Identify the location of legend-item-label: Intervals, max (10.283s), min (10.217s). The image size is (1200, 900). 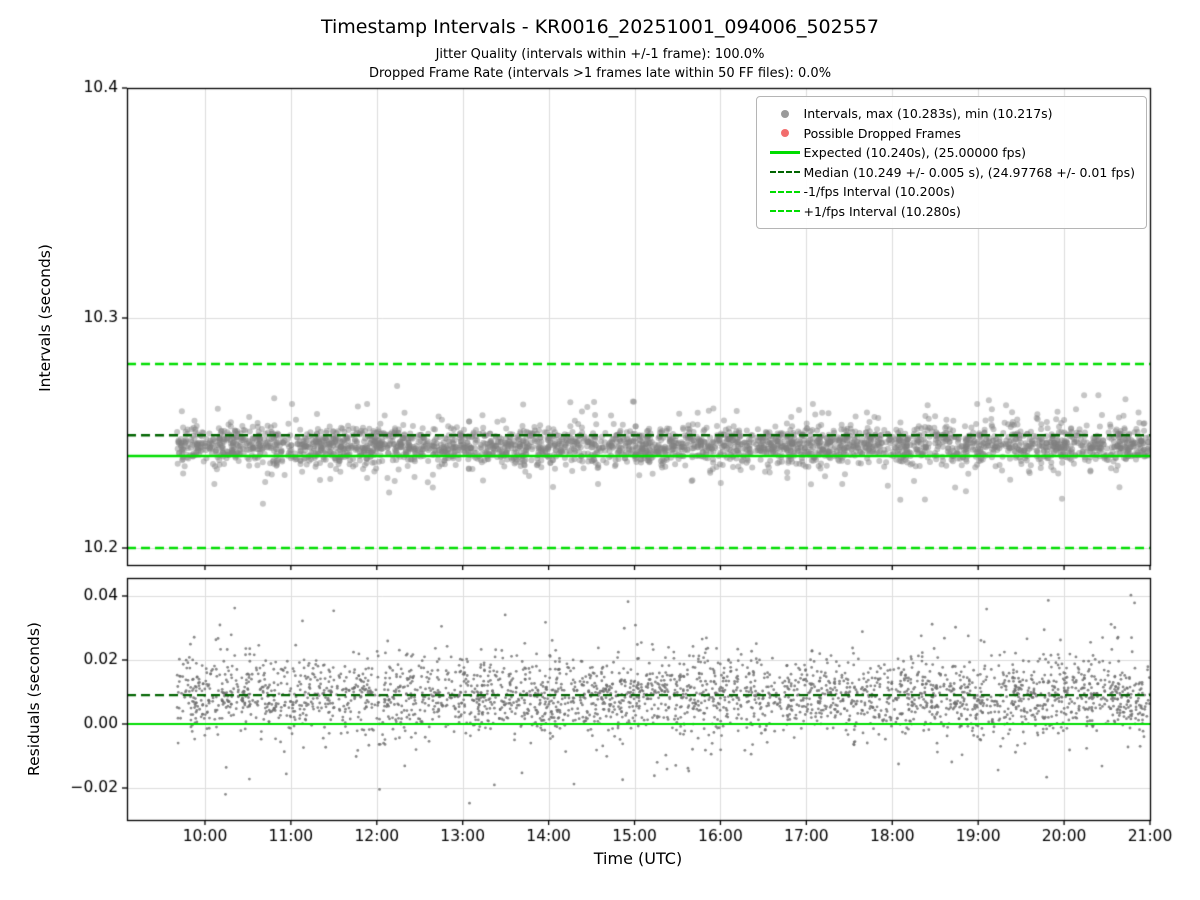
(928, 114).